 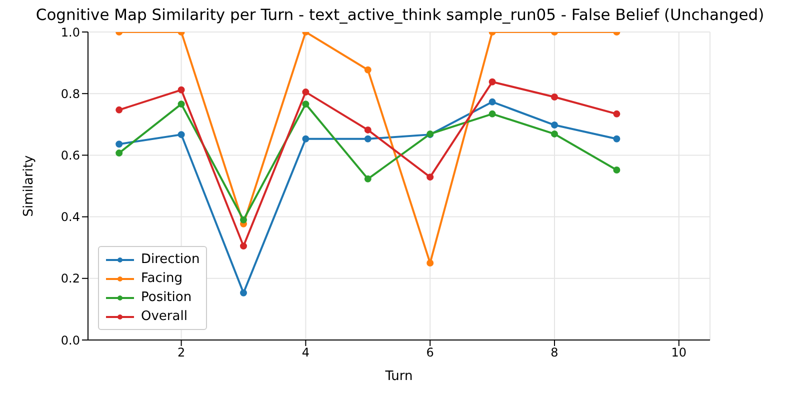 I want to click on legend-label: Facing, so click(x=162, y=278).